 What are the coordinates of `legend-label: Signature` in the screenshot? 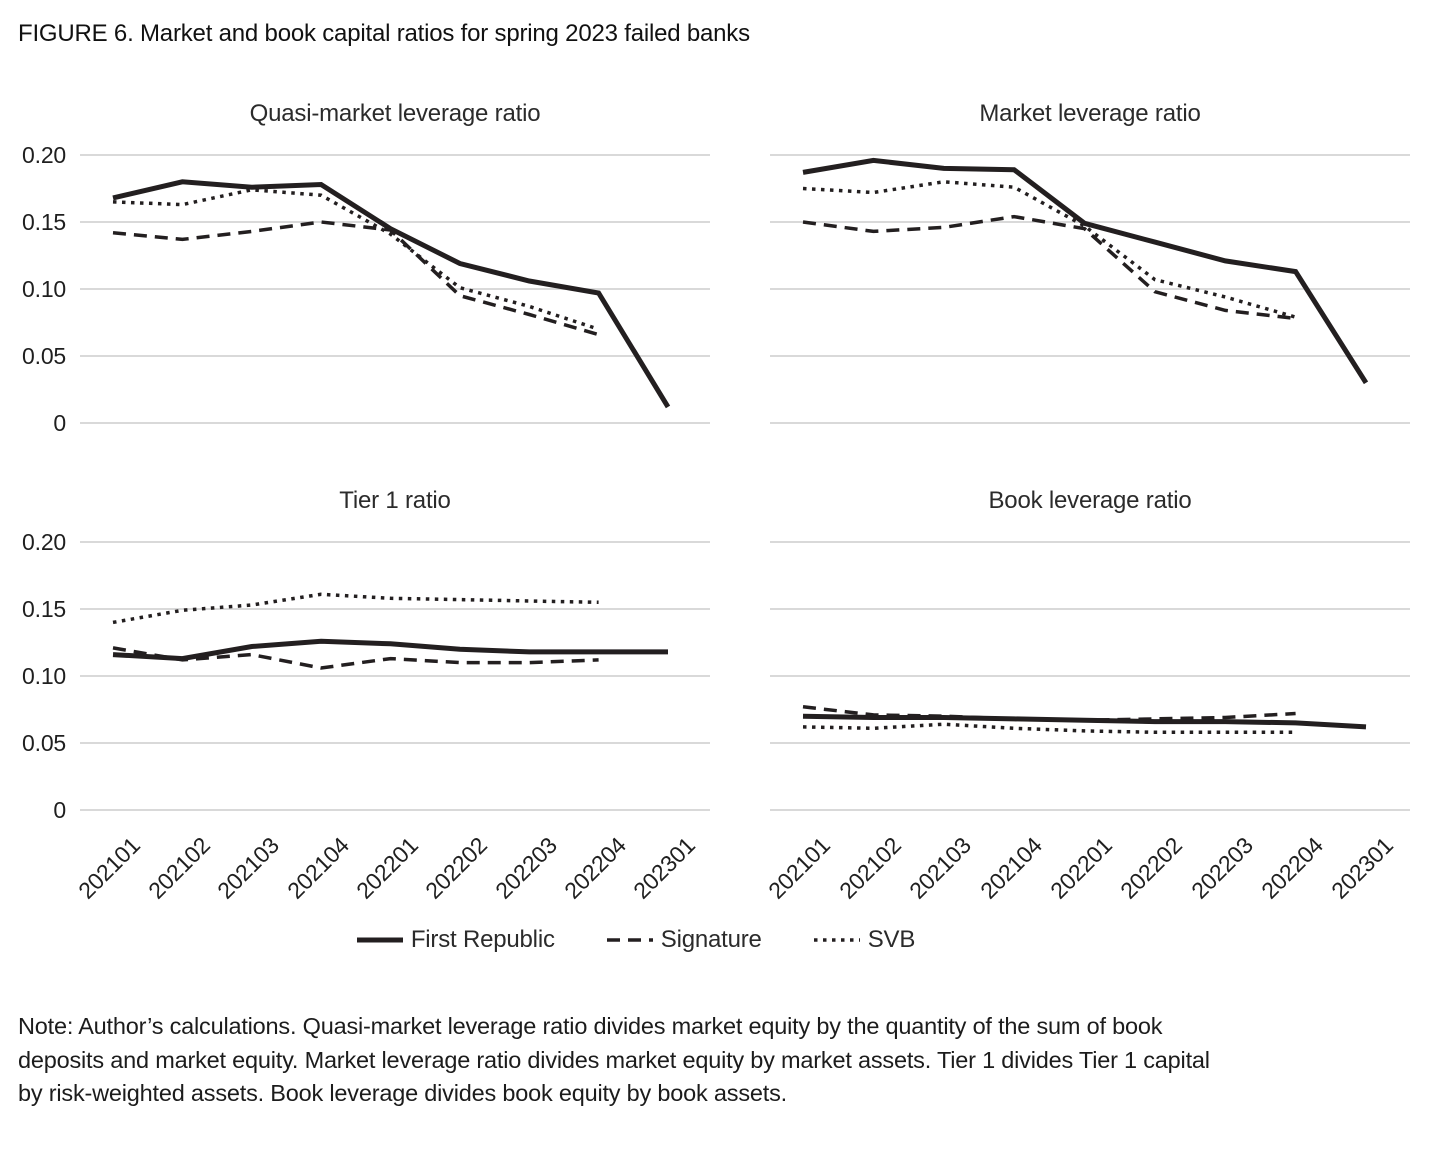 It's located at (711, 939).